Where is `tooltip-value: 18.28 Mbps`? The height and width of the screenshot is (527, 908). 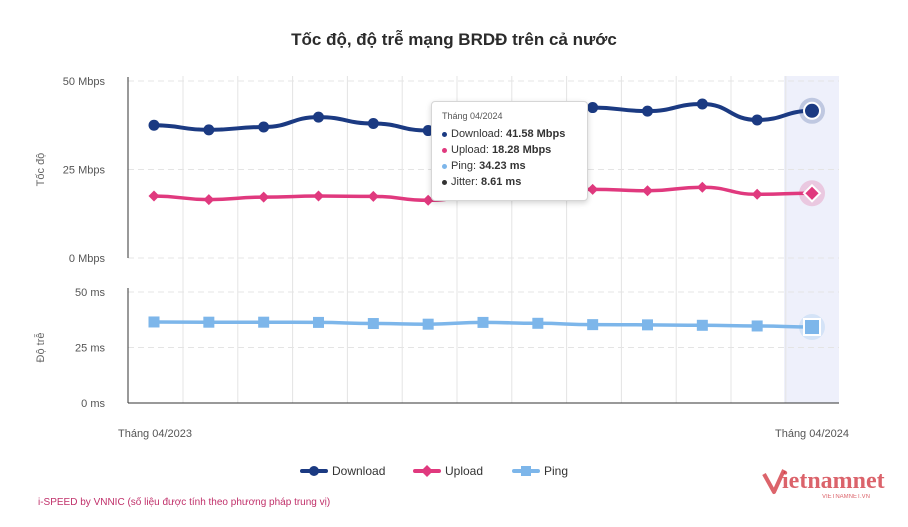 tooltip-value: 18.28 Mbps is located at coordinates (521, 150).